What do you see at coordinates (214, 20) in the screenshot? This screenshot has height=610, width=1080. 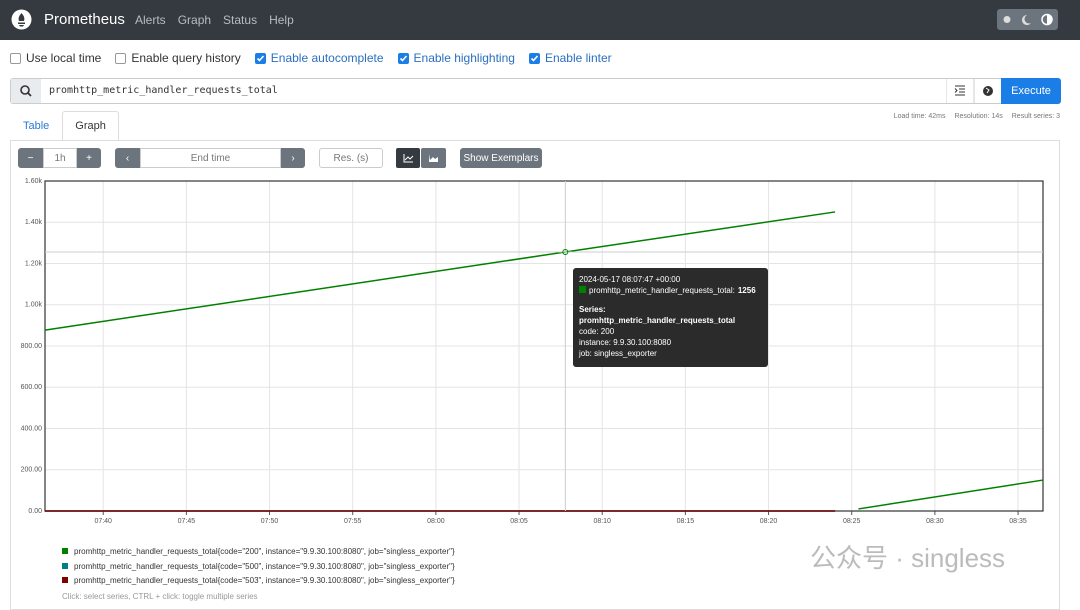 I see `nav-links: Alerts Graph Status Help` at bounding box center [214, 20].